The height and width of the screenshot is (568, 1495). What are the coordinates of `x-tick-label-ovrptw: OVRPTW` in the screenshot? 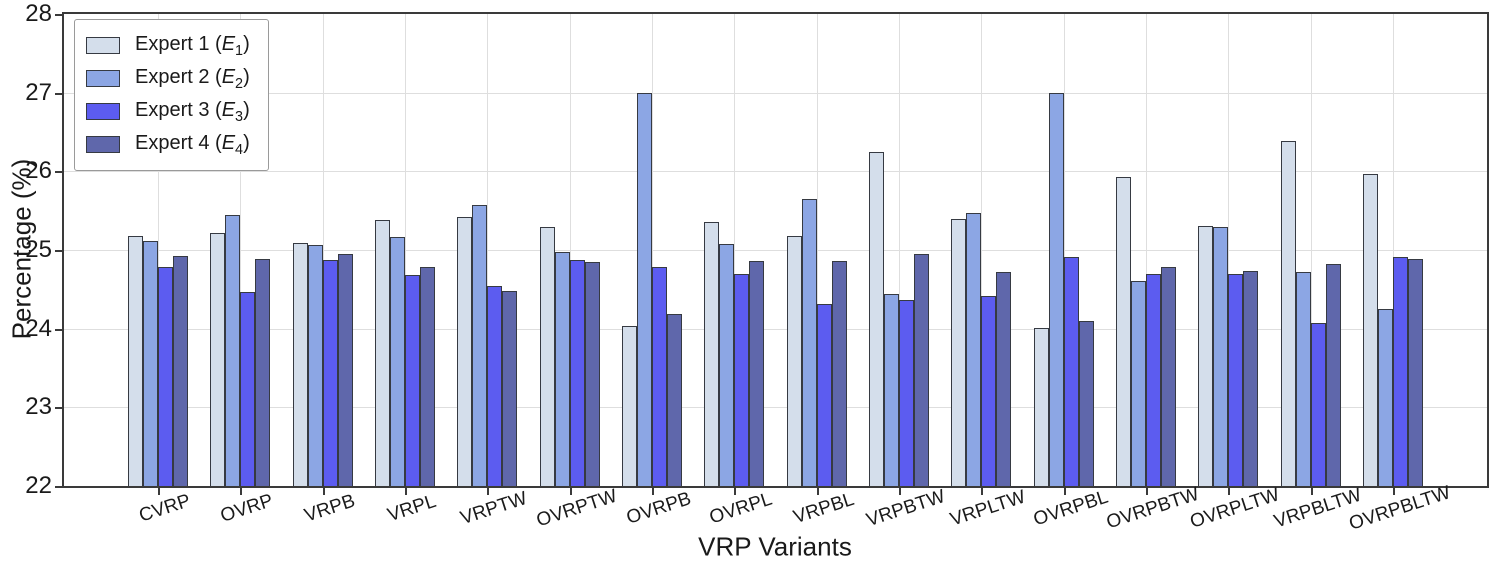 It's located at (576, 508).